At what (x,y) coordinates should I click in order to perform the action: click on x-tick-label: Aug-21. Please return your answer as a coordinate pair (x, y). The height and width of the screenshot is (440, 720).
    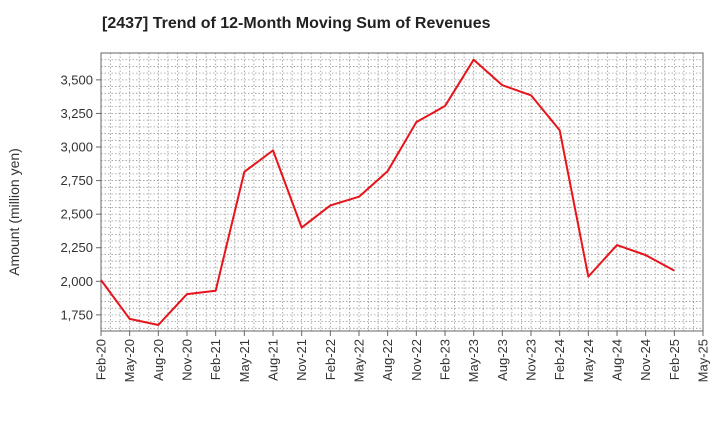
    Looking at the image, I should click on (273, 360).